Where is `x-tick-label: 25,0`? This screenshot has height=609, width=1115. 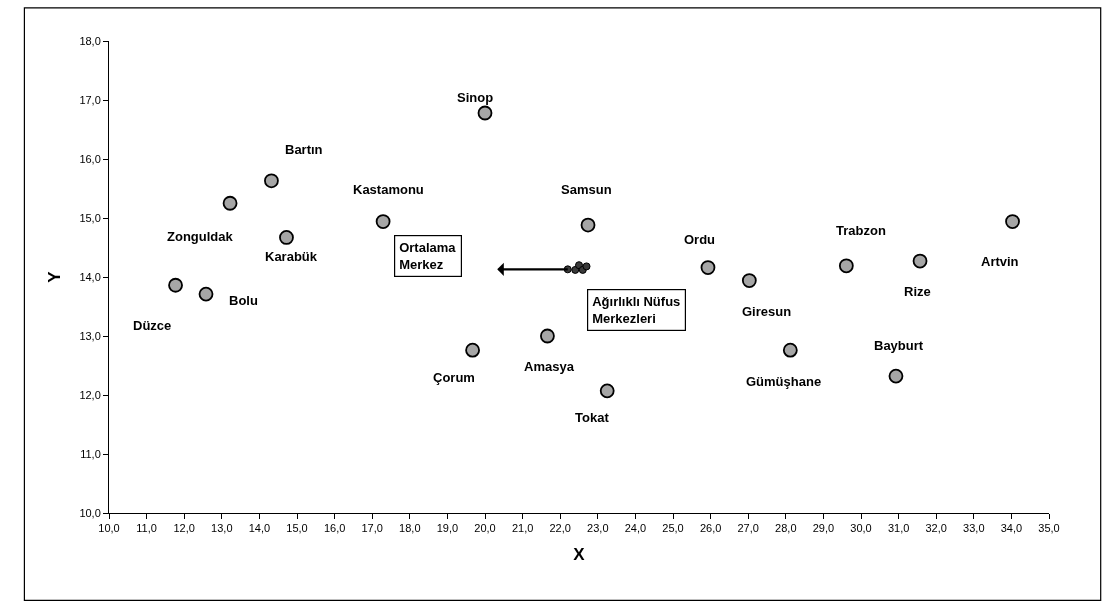
x-tick-label: 25,0 is located at coordinates (673, 528).